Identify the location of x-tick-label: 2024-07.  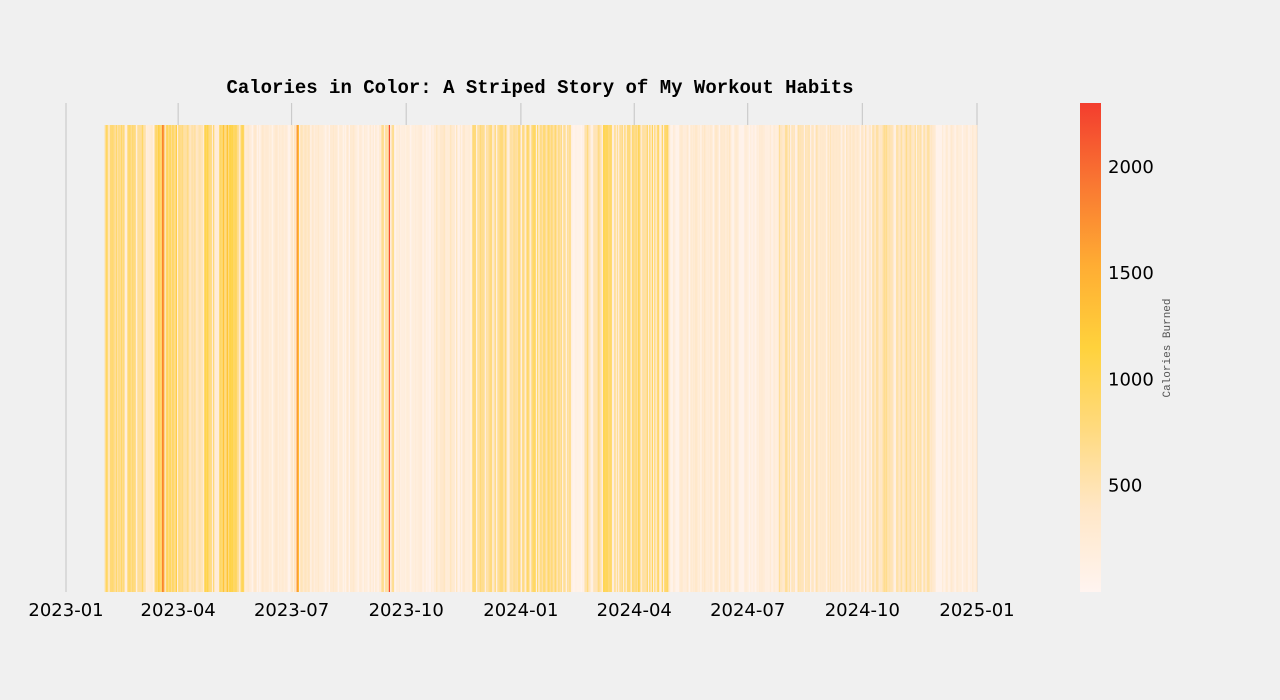
(747, 610).